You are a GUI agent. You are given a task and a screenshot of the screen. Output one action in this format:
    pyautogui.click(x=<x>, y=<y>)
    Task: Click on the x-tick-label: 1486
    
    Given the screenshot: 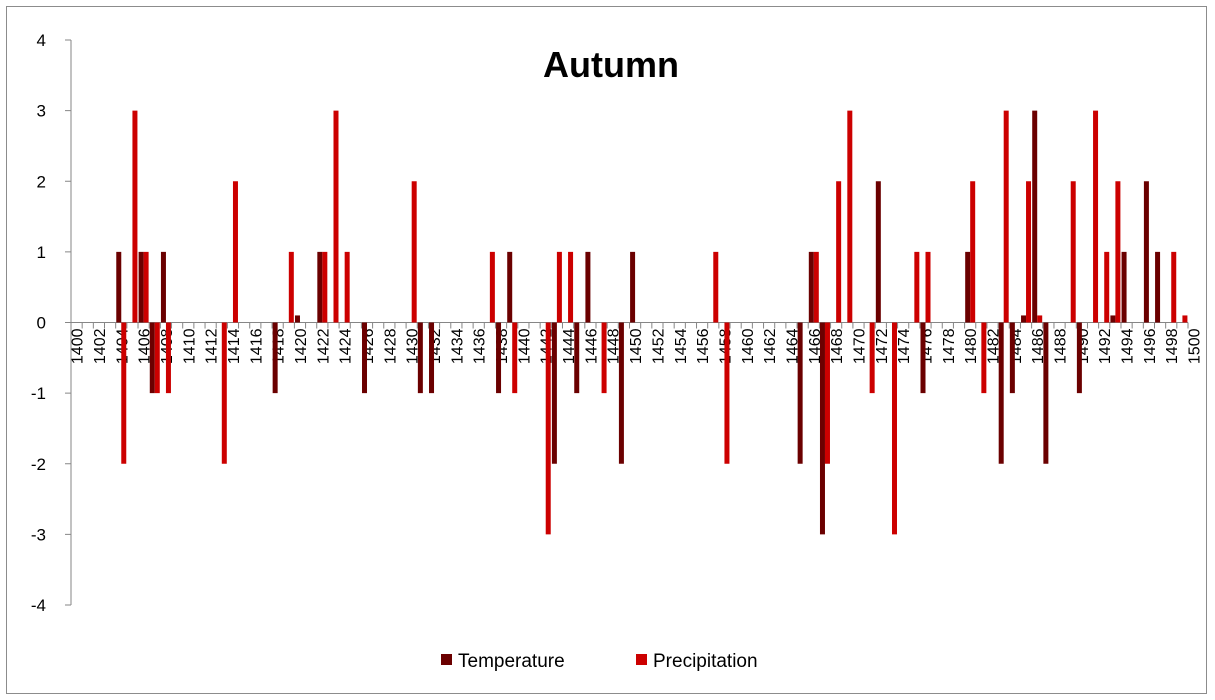 What is the action you would take?
    pyautogui.click(x=1038, y=346)
    